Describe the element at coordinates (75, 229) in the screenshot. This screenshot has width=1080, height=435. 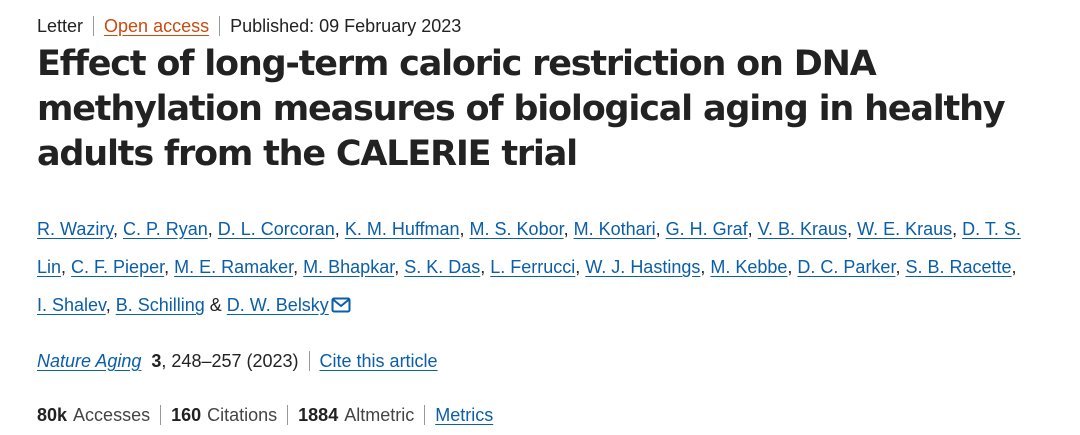
I see `author-link: R. Waziry` at that location.